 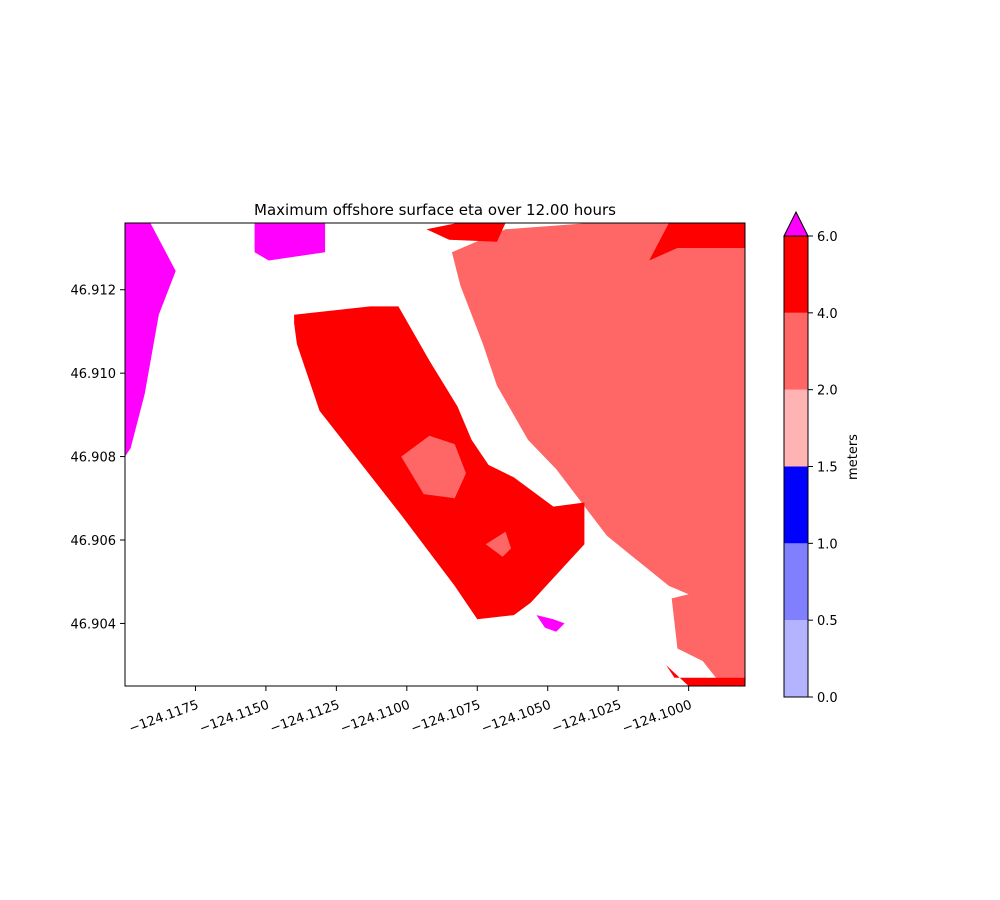 I want to click on region-west-coast, so click(x=150, y=340).